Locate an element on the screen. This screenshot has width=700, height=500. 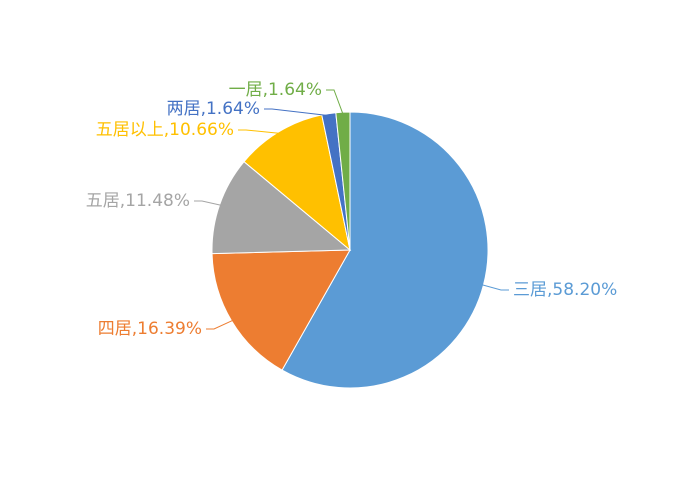
data-label: 四居,16.39% is located at coordinates (150, 329).